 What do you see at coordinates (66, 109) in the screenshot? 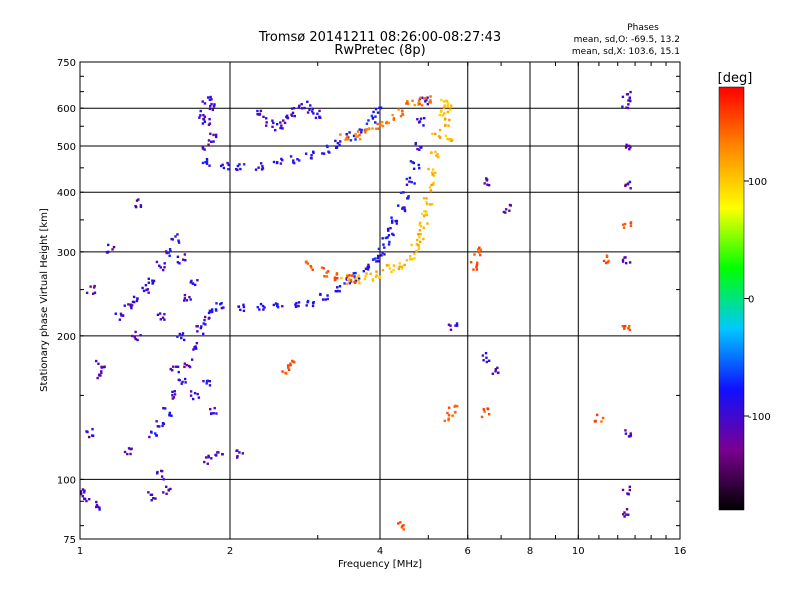
I see `y-tick-label: 600` at bounding box center [66, 109].